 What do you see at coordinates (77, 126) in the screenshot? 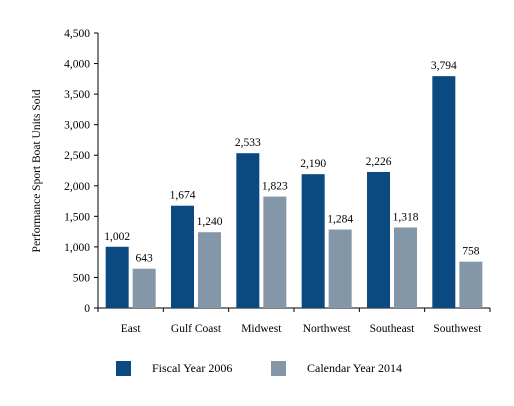
I see `y-tick-label: 3,000` at bounding box center [77, 126].